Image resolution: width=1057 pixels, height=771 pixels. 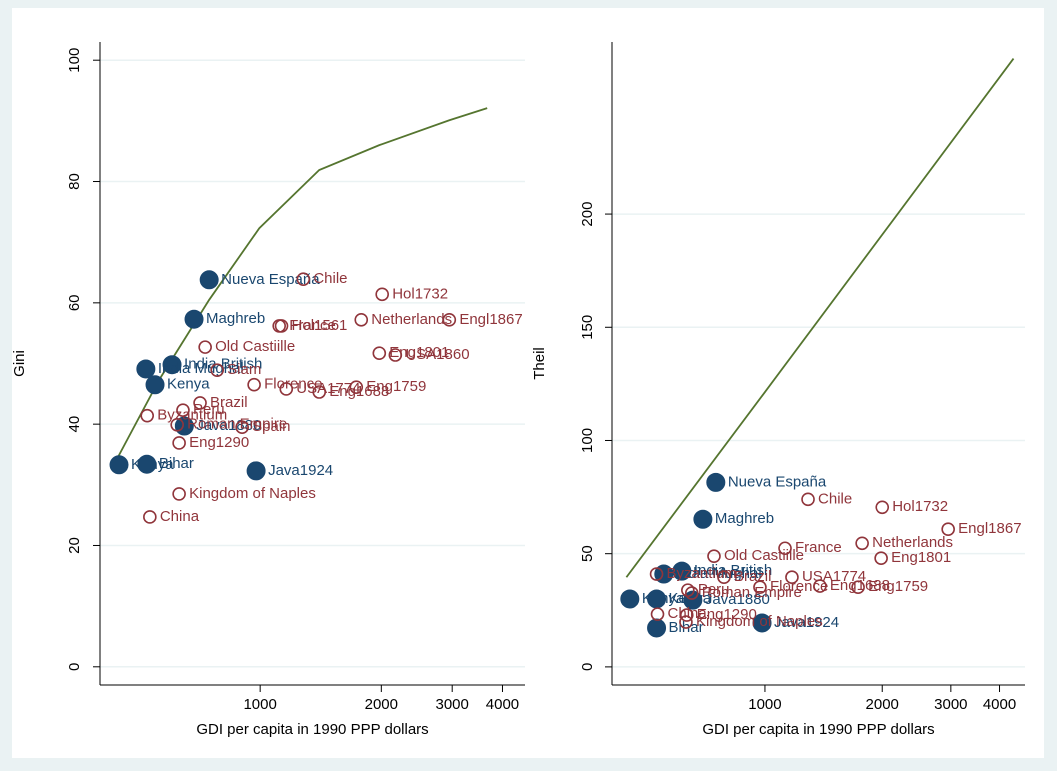 I want to click on point-label: Chile, so click(x=330, y=278).